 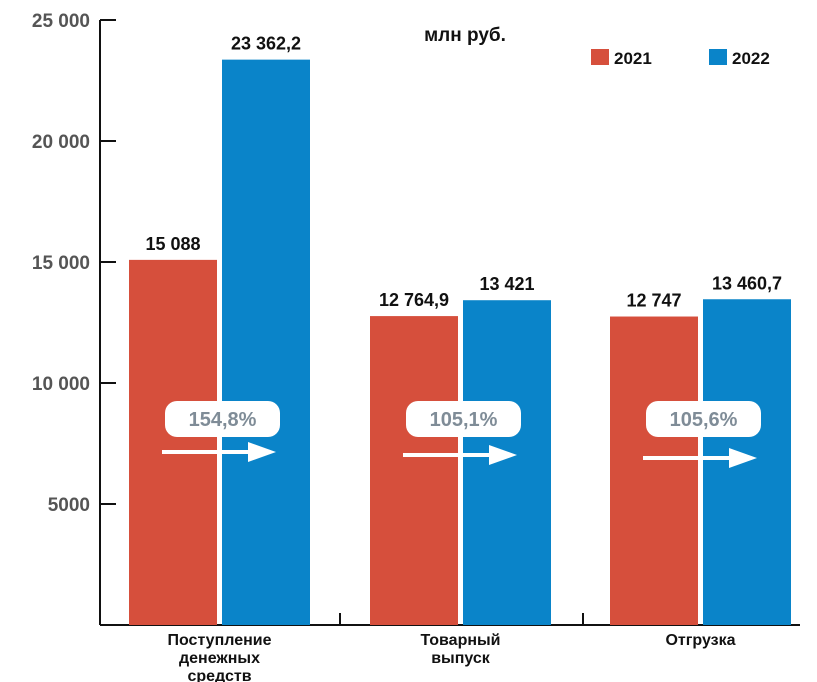 I want to click on category-label: средств, so click(x=219, y=675).